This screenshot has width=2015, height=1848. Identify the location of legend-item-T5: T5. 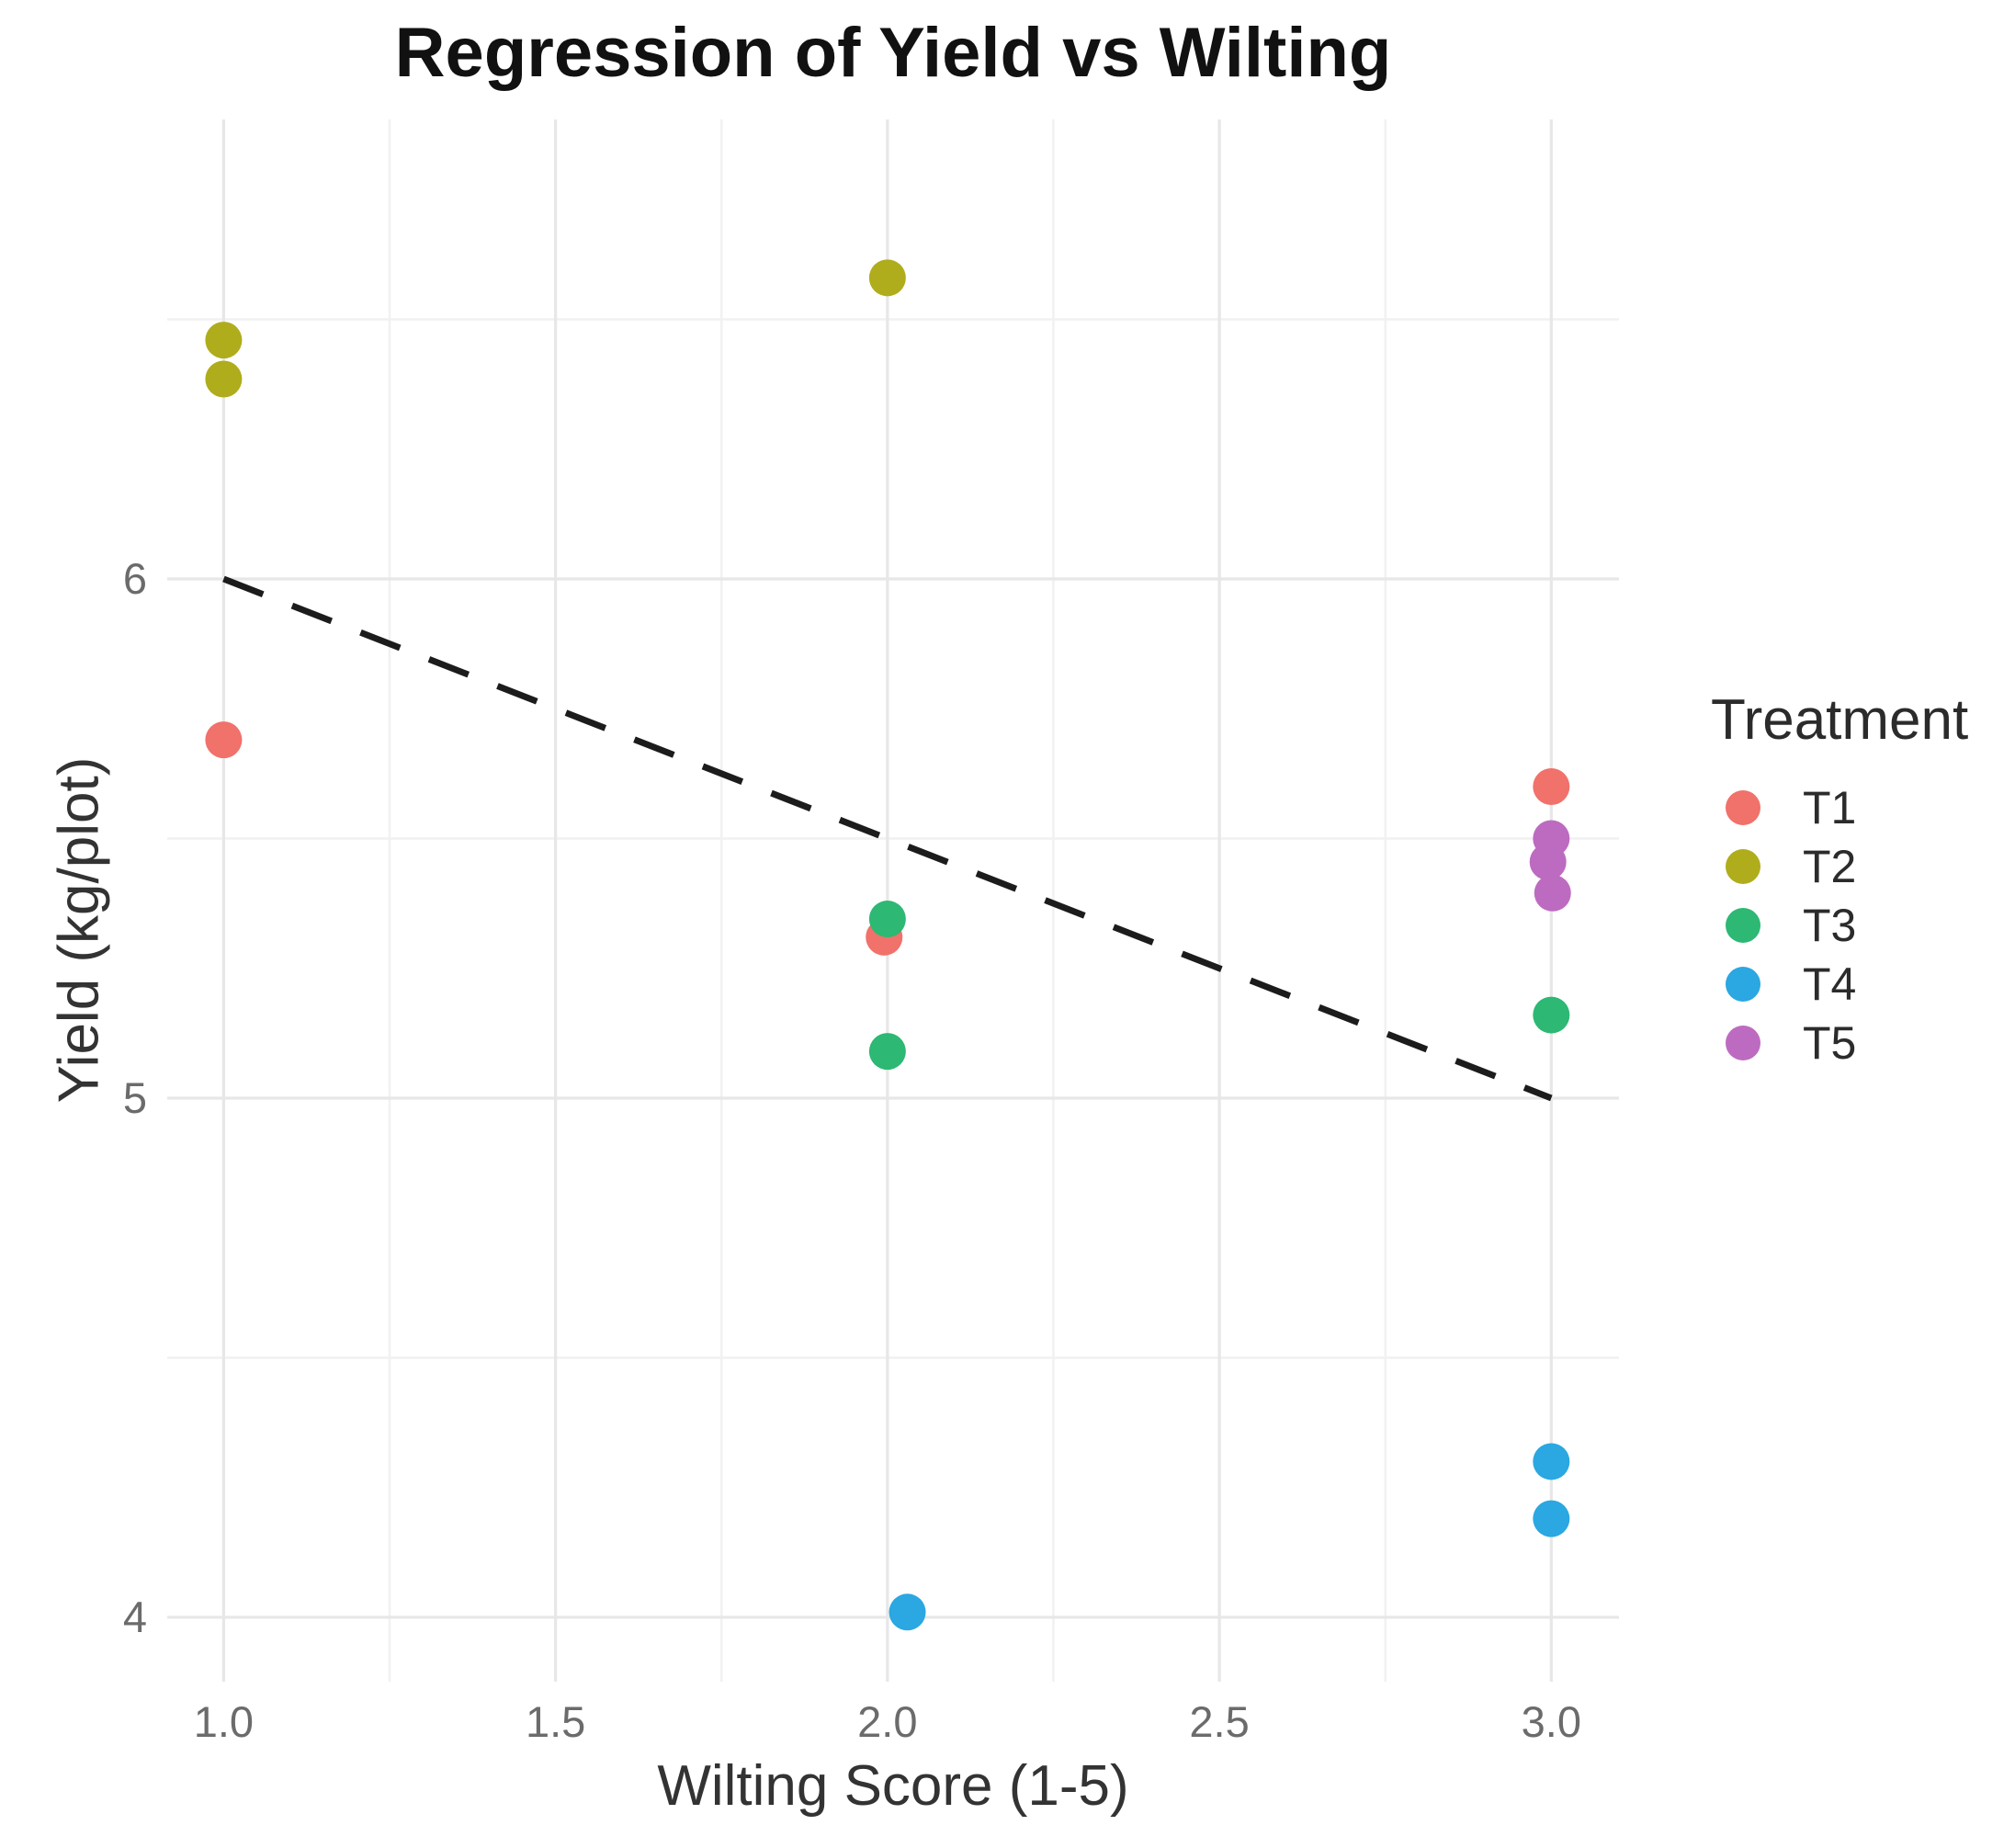
(1839, 1043).